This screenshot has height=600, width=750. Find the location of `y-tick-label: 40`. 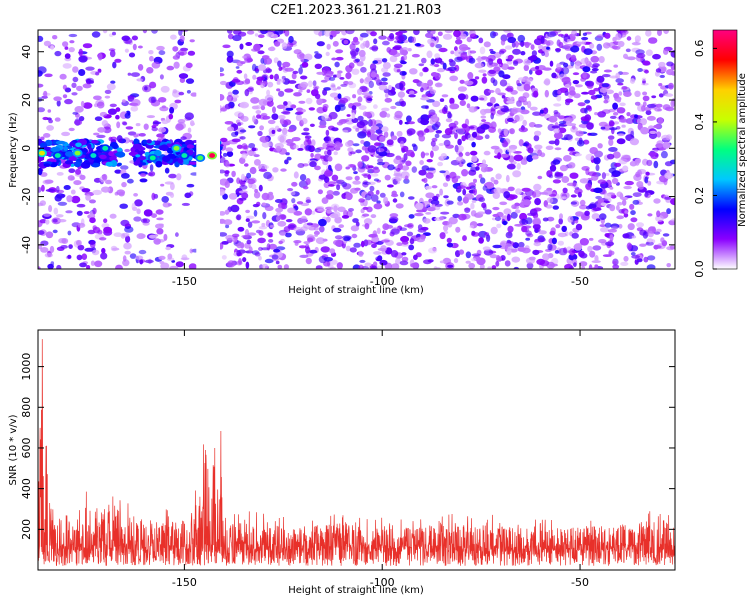

y-tick-label: 40 is located at coordinates (26, 52).